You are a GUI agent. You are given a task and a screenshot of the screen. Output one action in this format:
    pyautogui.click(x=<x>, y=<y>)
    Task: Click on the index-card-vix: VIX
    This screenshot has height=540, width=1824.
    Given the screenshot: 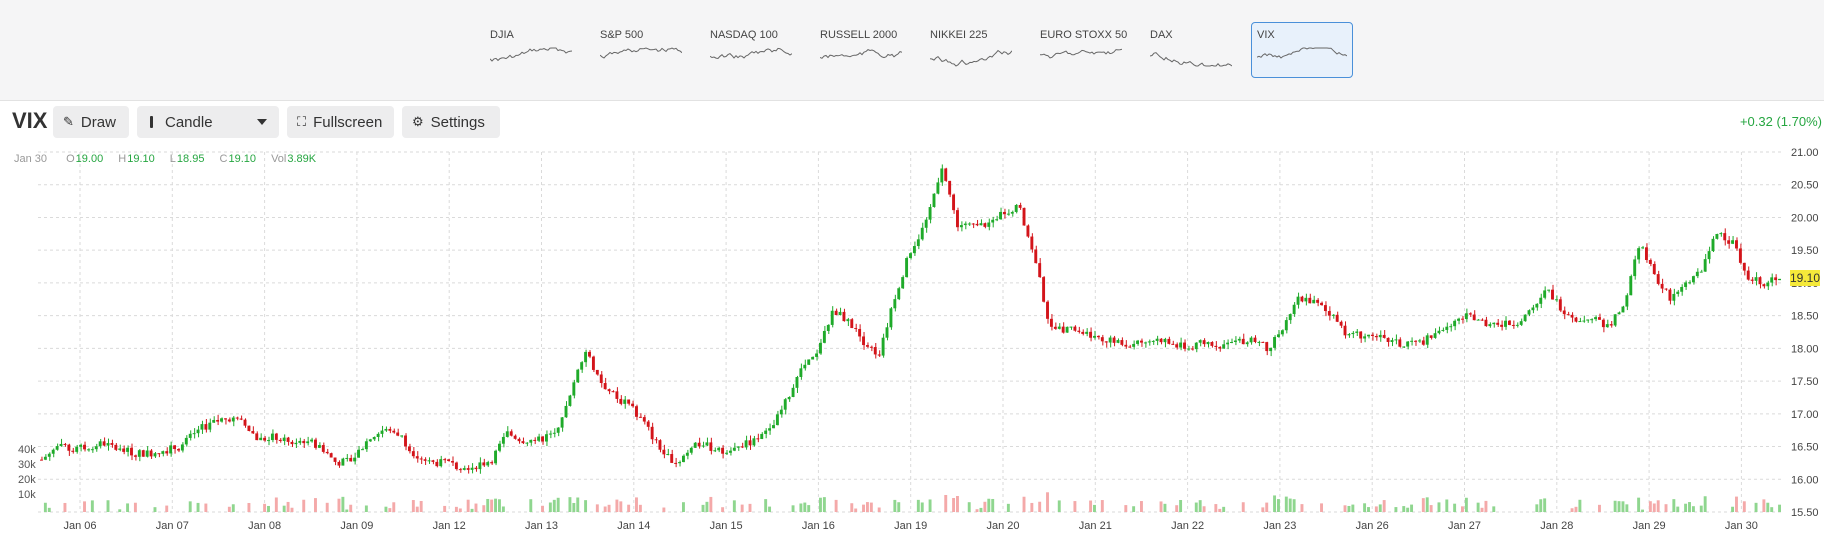 What is the action you would take?
    pyautogui.click(x=1302, y=50)
    